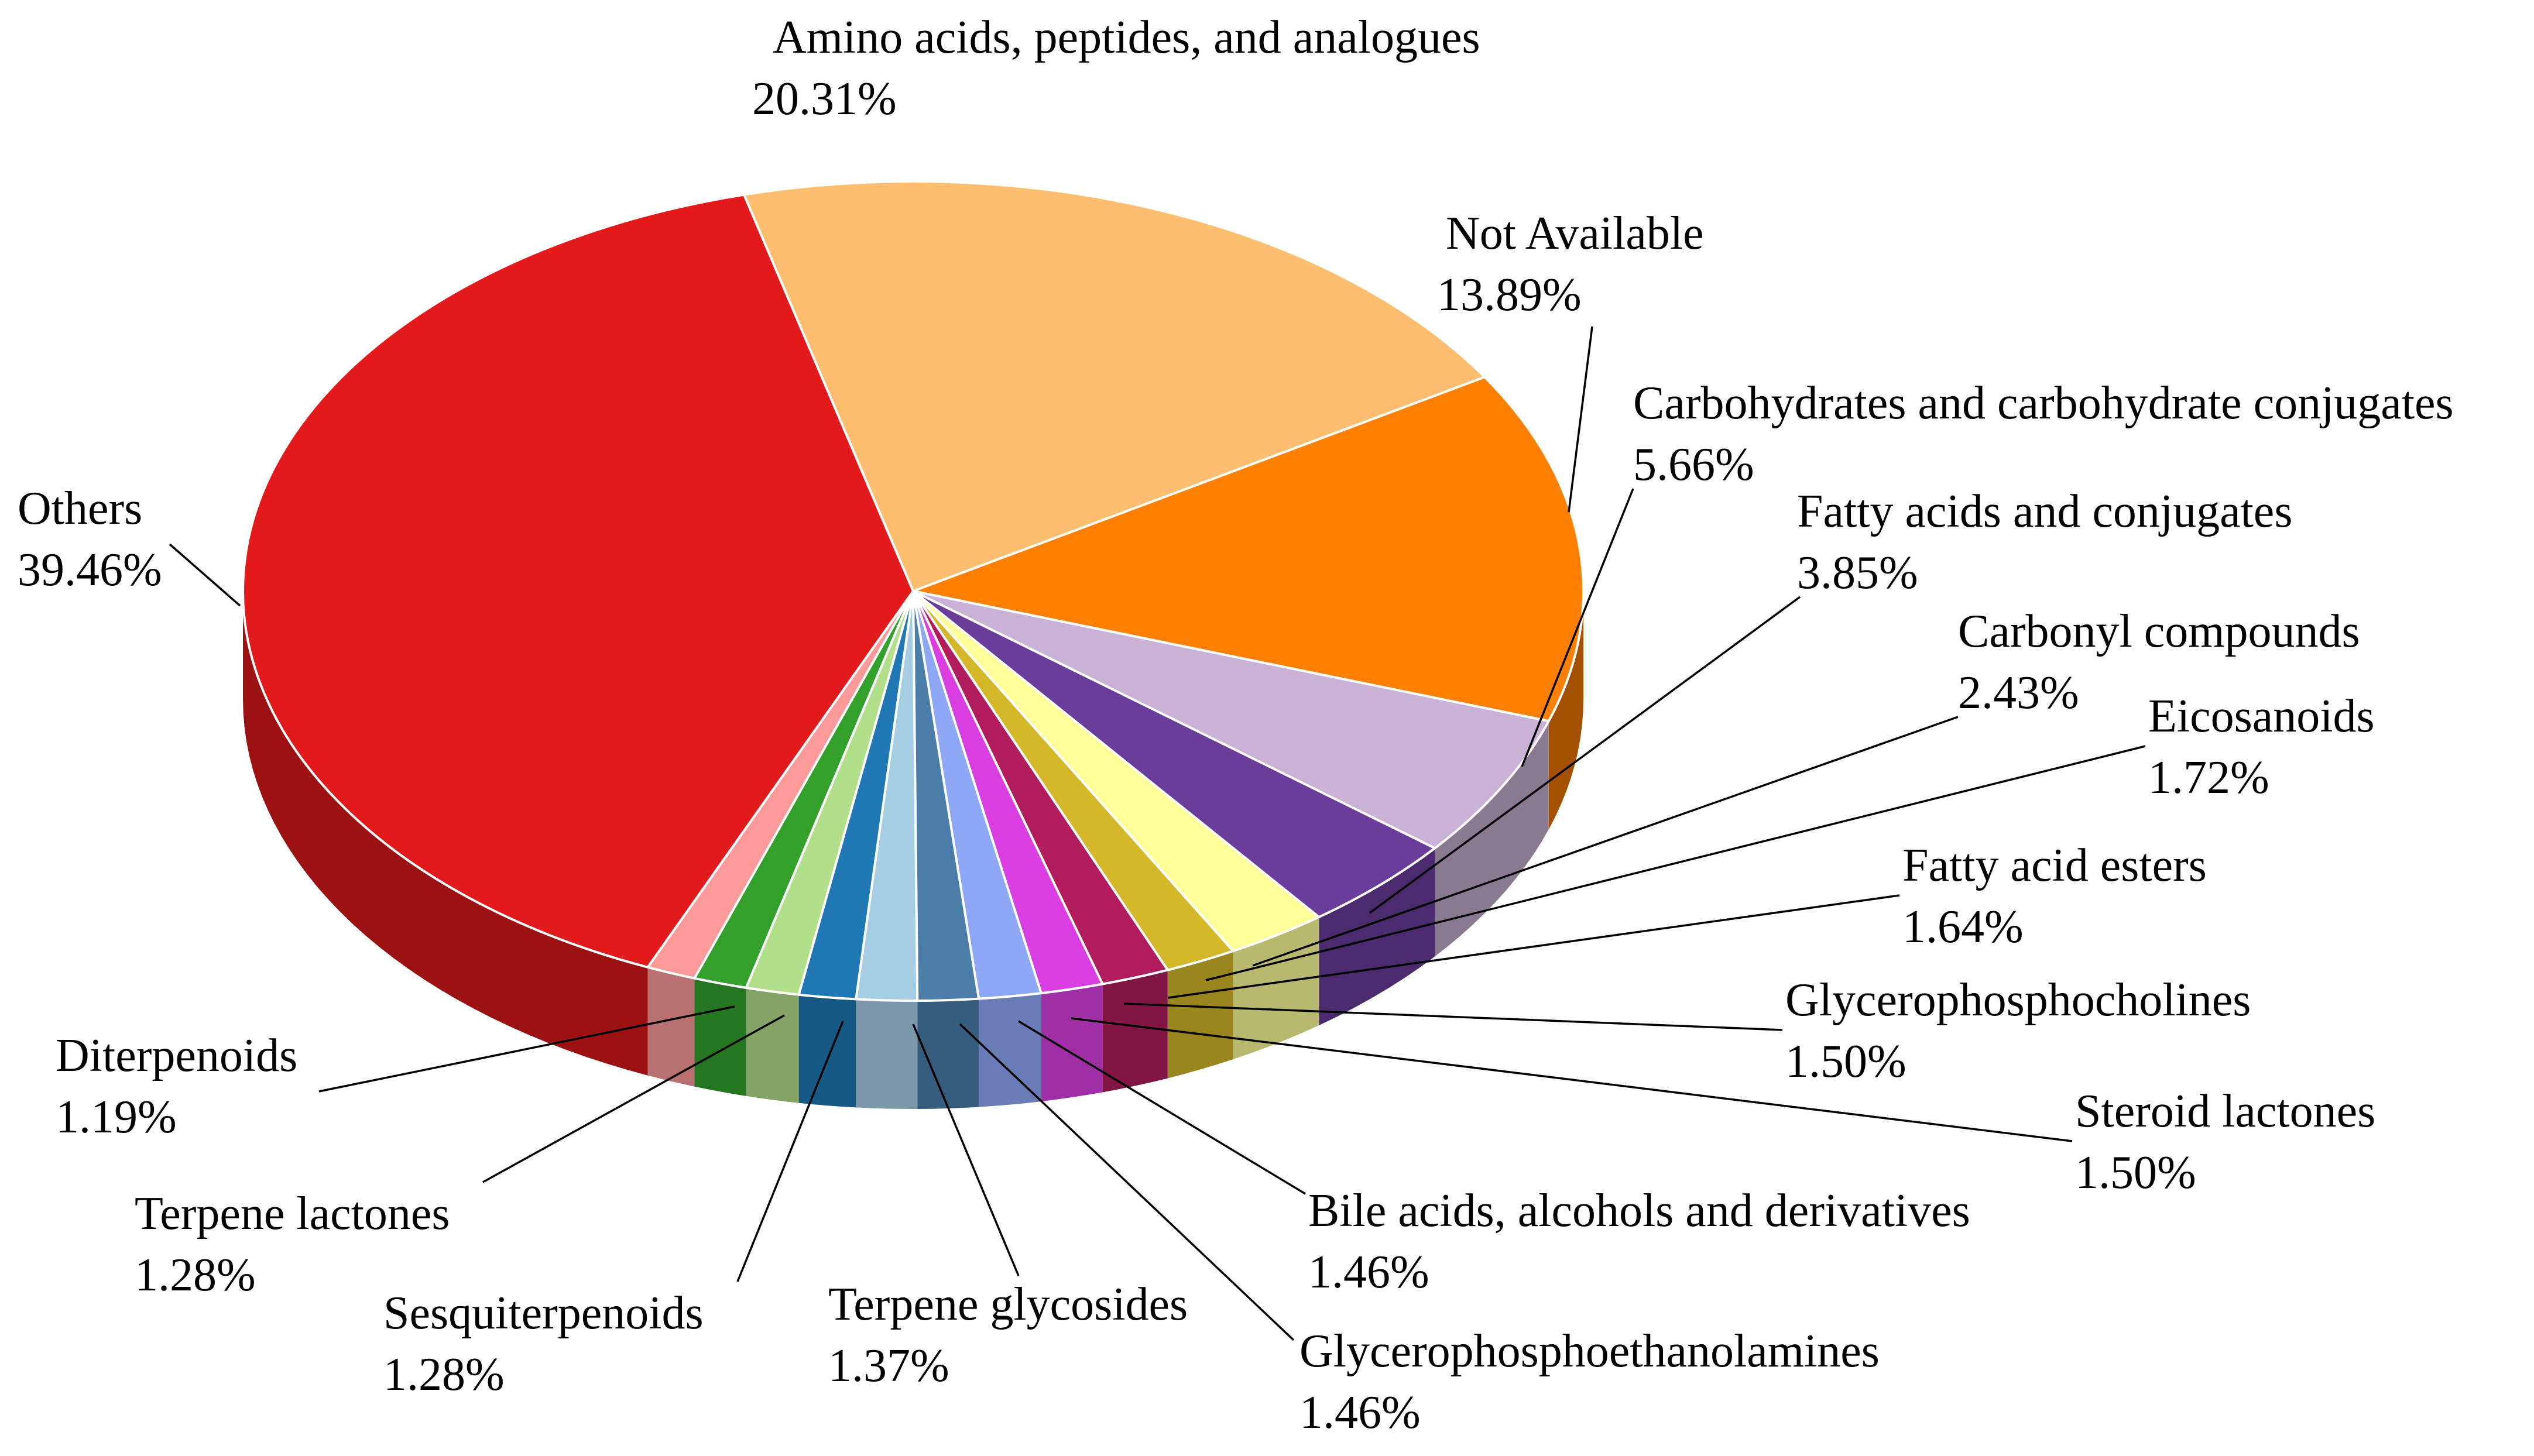  What do you see at coordinates (790, 1151) in the screenshot?
I see `leader-line-sesquiterpenoids` at bounding box center [790, 1151].